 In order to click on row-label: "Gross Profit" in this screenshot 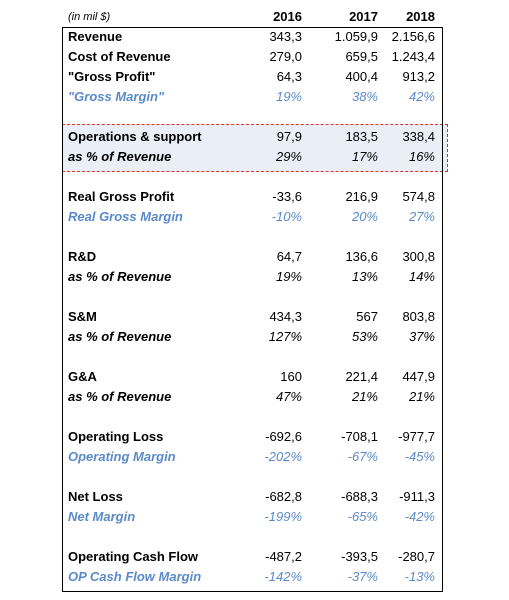, I will do `click(112, 76)`.